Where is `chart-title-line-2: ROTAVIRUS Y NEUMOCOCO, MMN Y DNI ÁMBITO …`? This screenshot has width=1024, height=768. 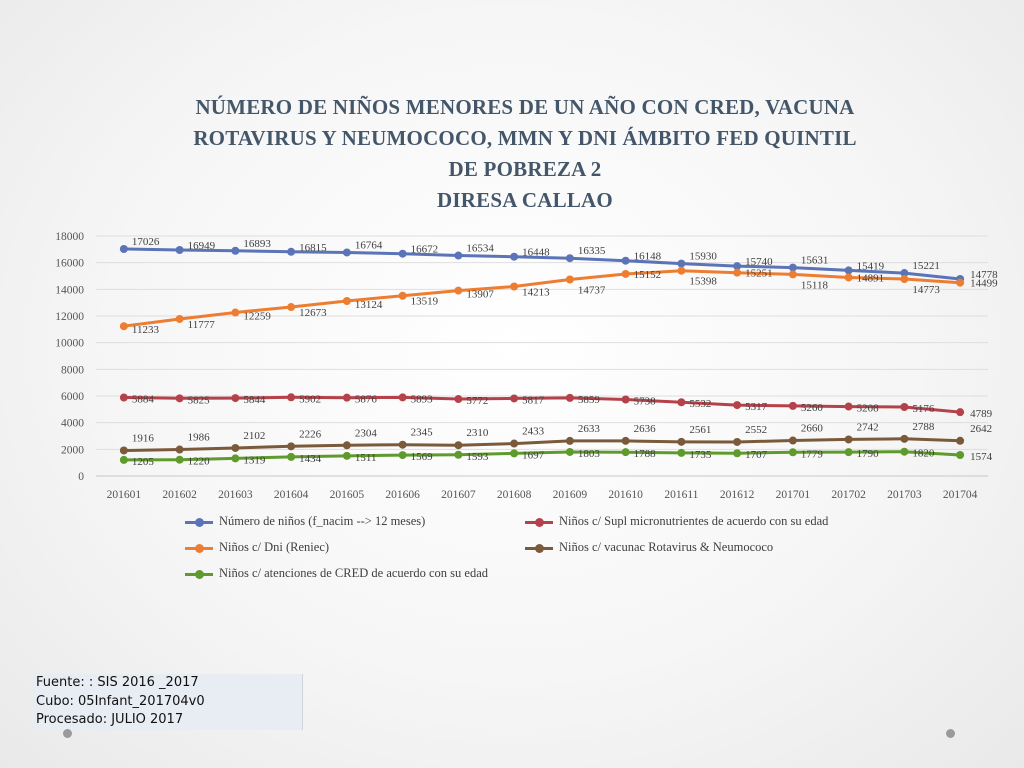
chart-title-line-2: ROTAVIRUS Y NEUMOCOCO, MMN Y DNI ÁMBITO … is located at coordinates (525, 138).